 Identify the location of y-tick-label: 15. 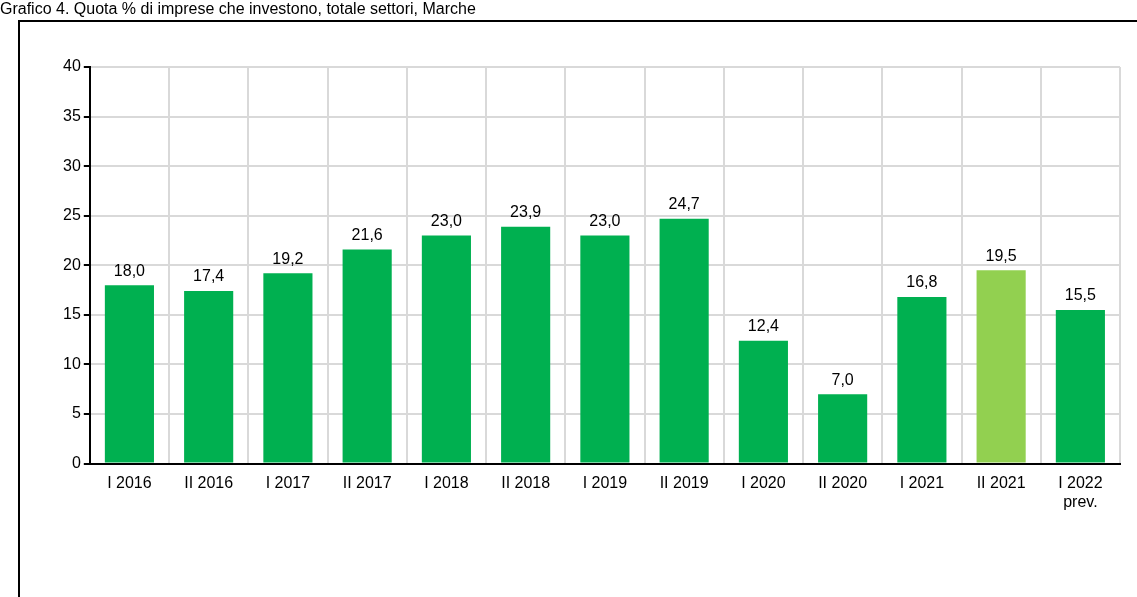
(72, 314).